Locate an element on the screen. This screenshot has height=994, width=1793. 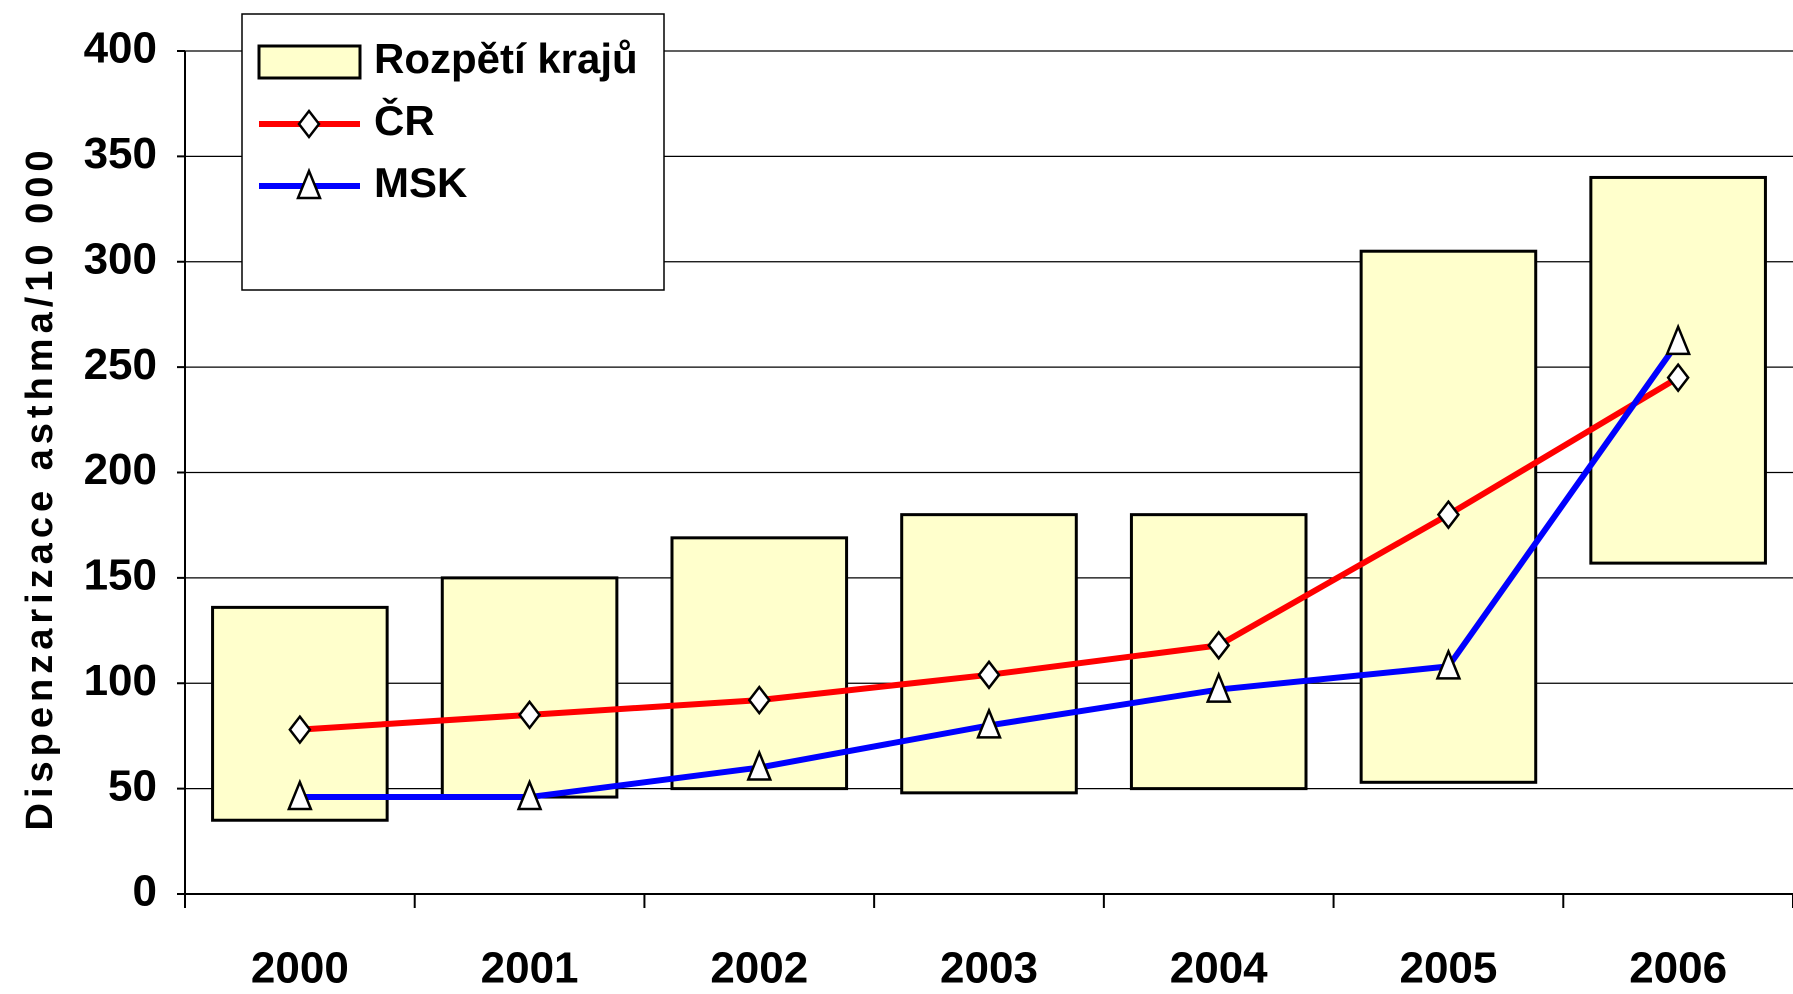
x-tick-label: 2003 is located at coordinates (989, 968).